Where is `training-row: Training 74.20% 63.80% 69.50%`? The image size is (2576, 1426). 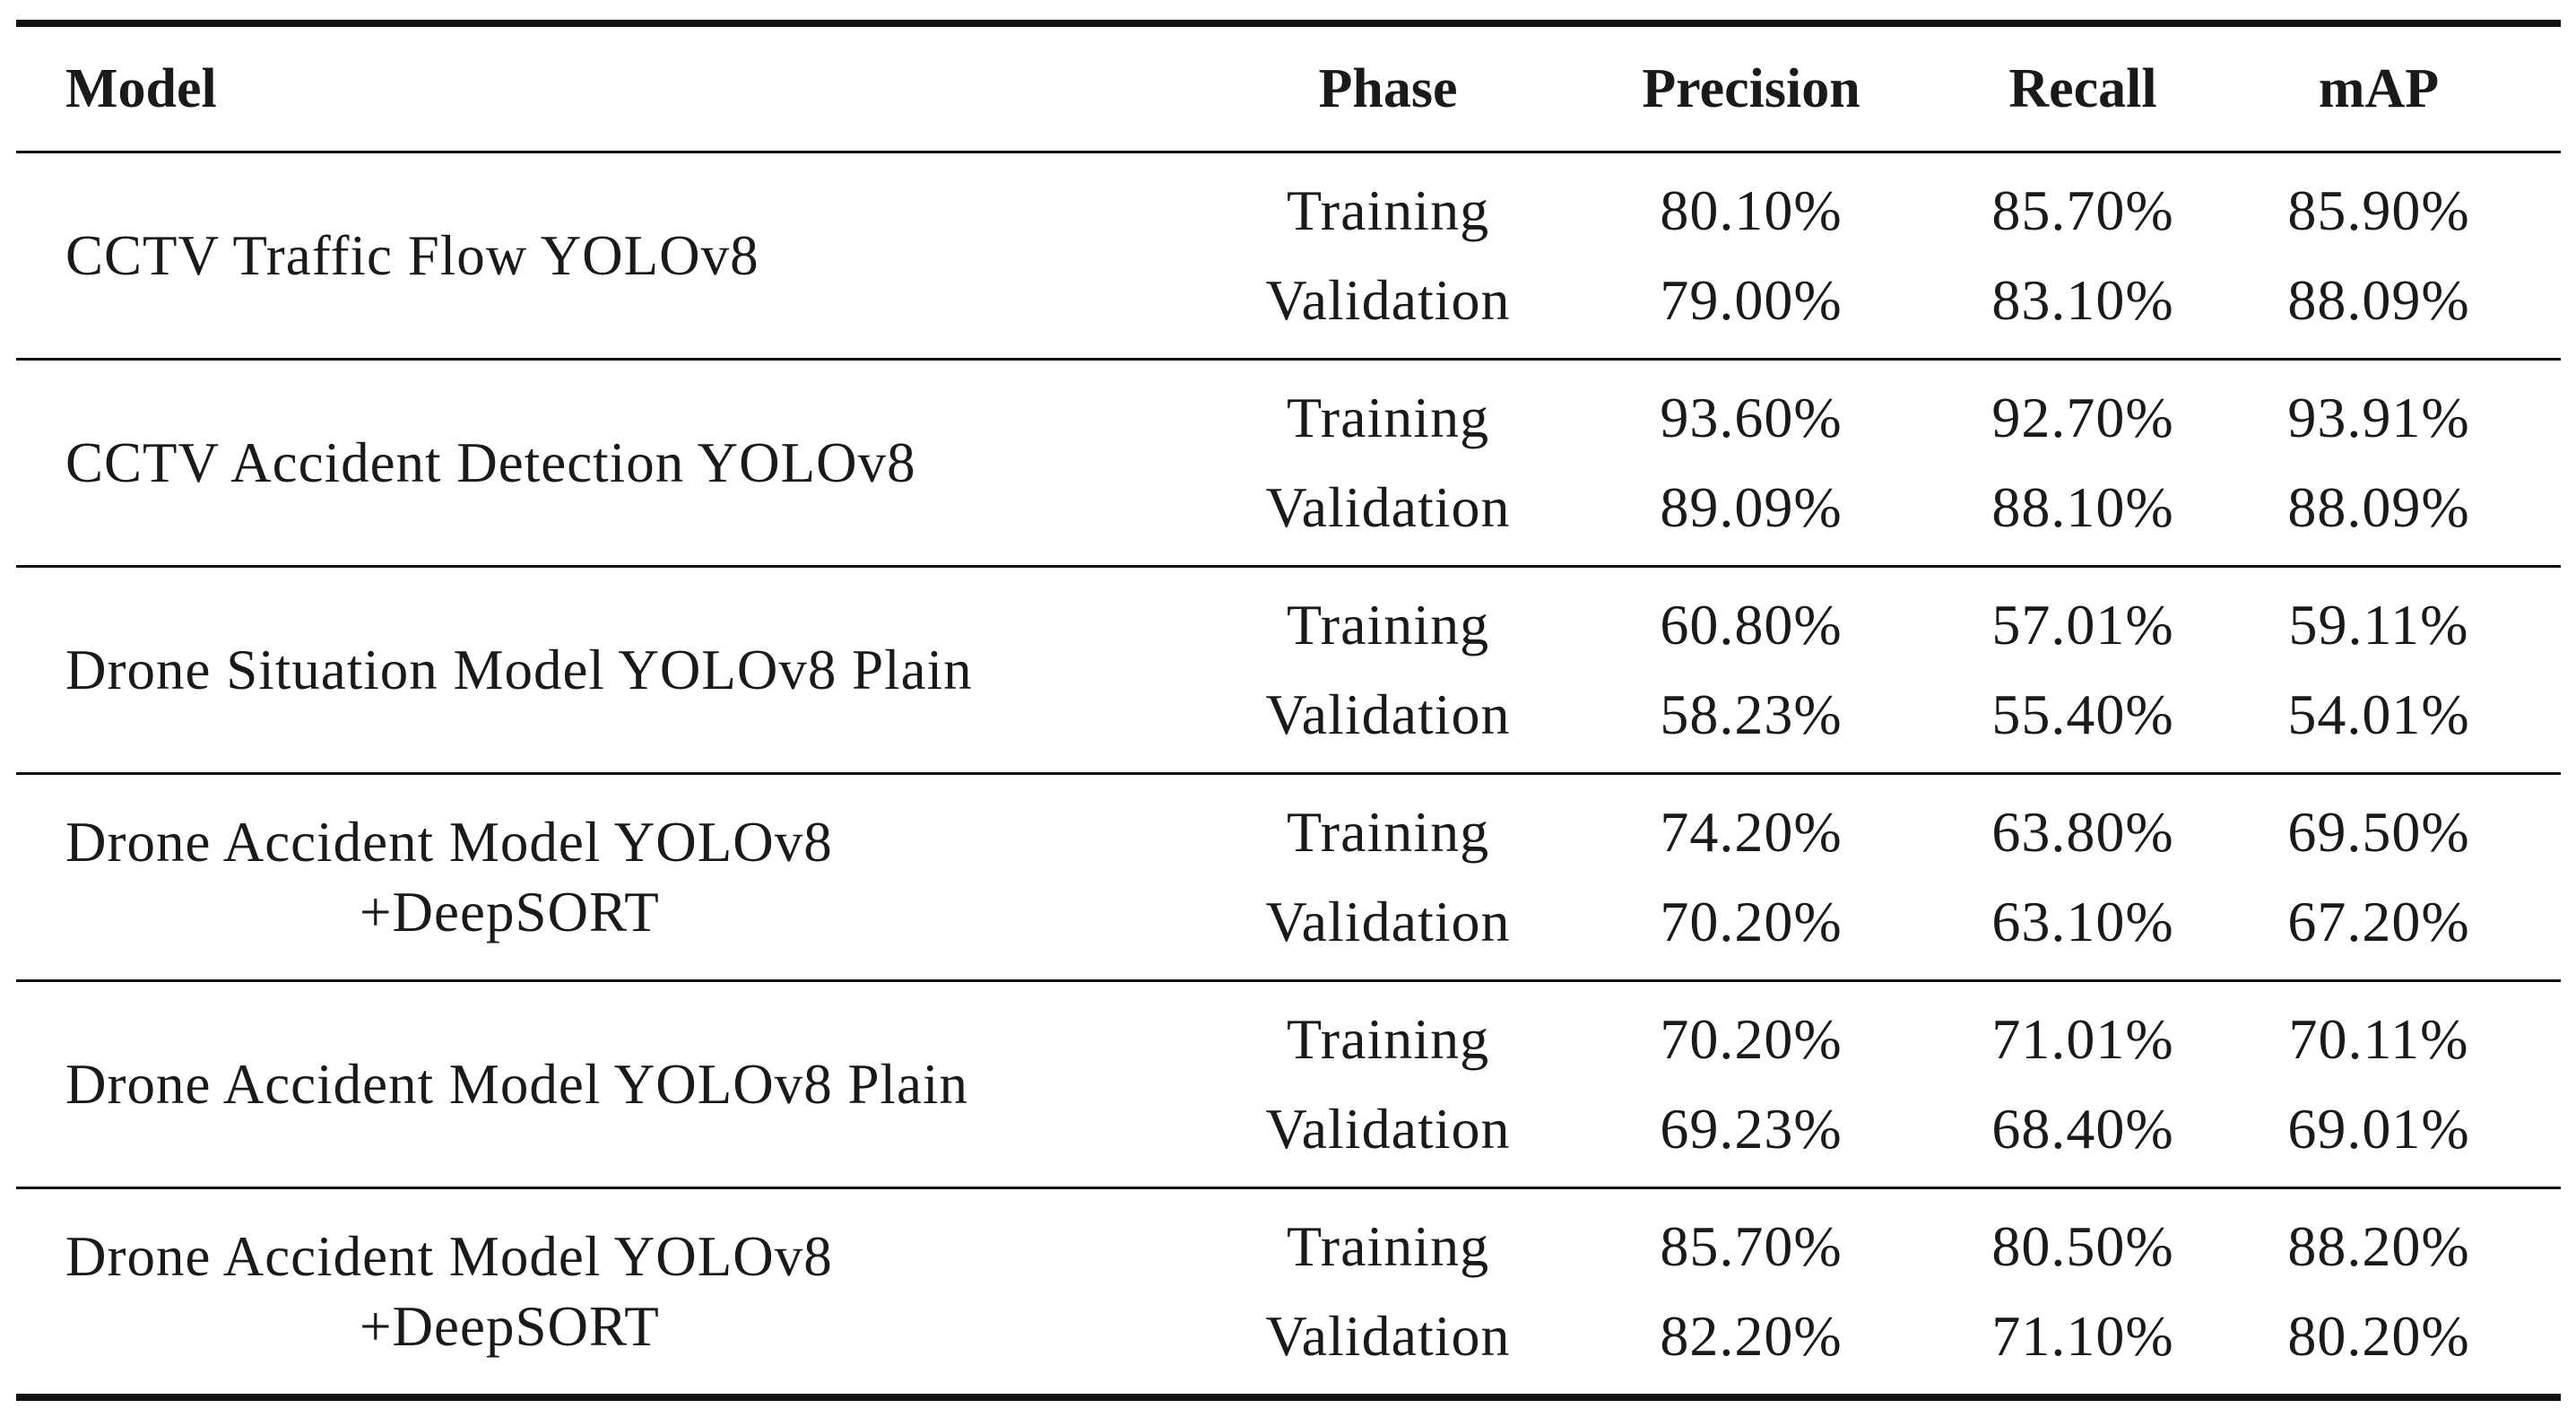
training-row: Training 74.20% 63.80% 69.50% is located at coordinates (1868, 832).